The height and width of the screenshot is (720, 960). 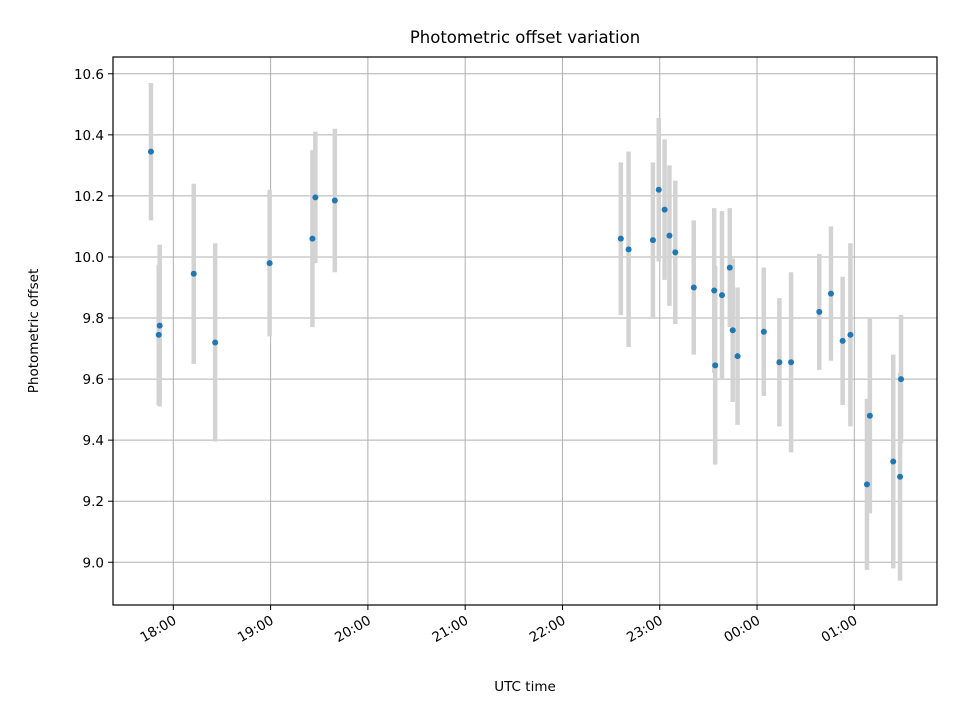 I want to click on y-axis-label: Photometric offset, so click(x=34, y=331).